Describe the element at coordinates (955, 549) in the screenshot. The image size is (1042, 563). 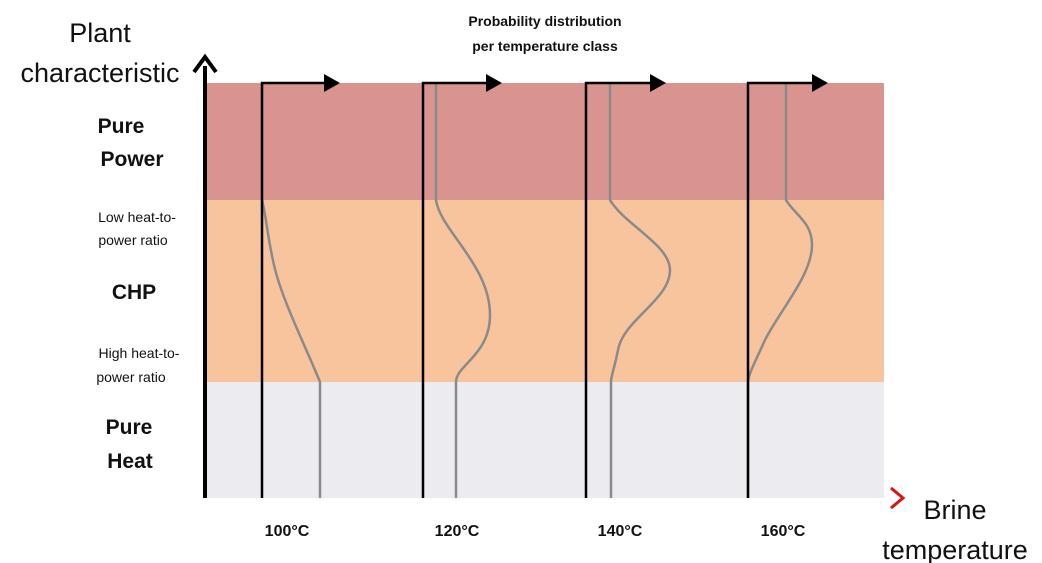
I see `x-axis-title-line2: temperature` at that location.